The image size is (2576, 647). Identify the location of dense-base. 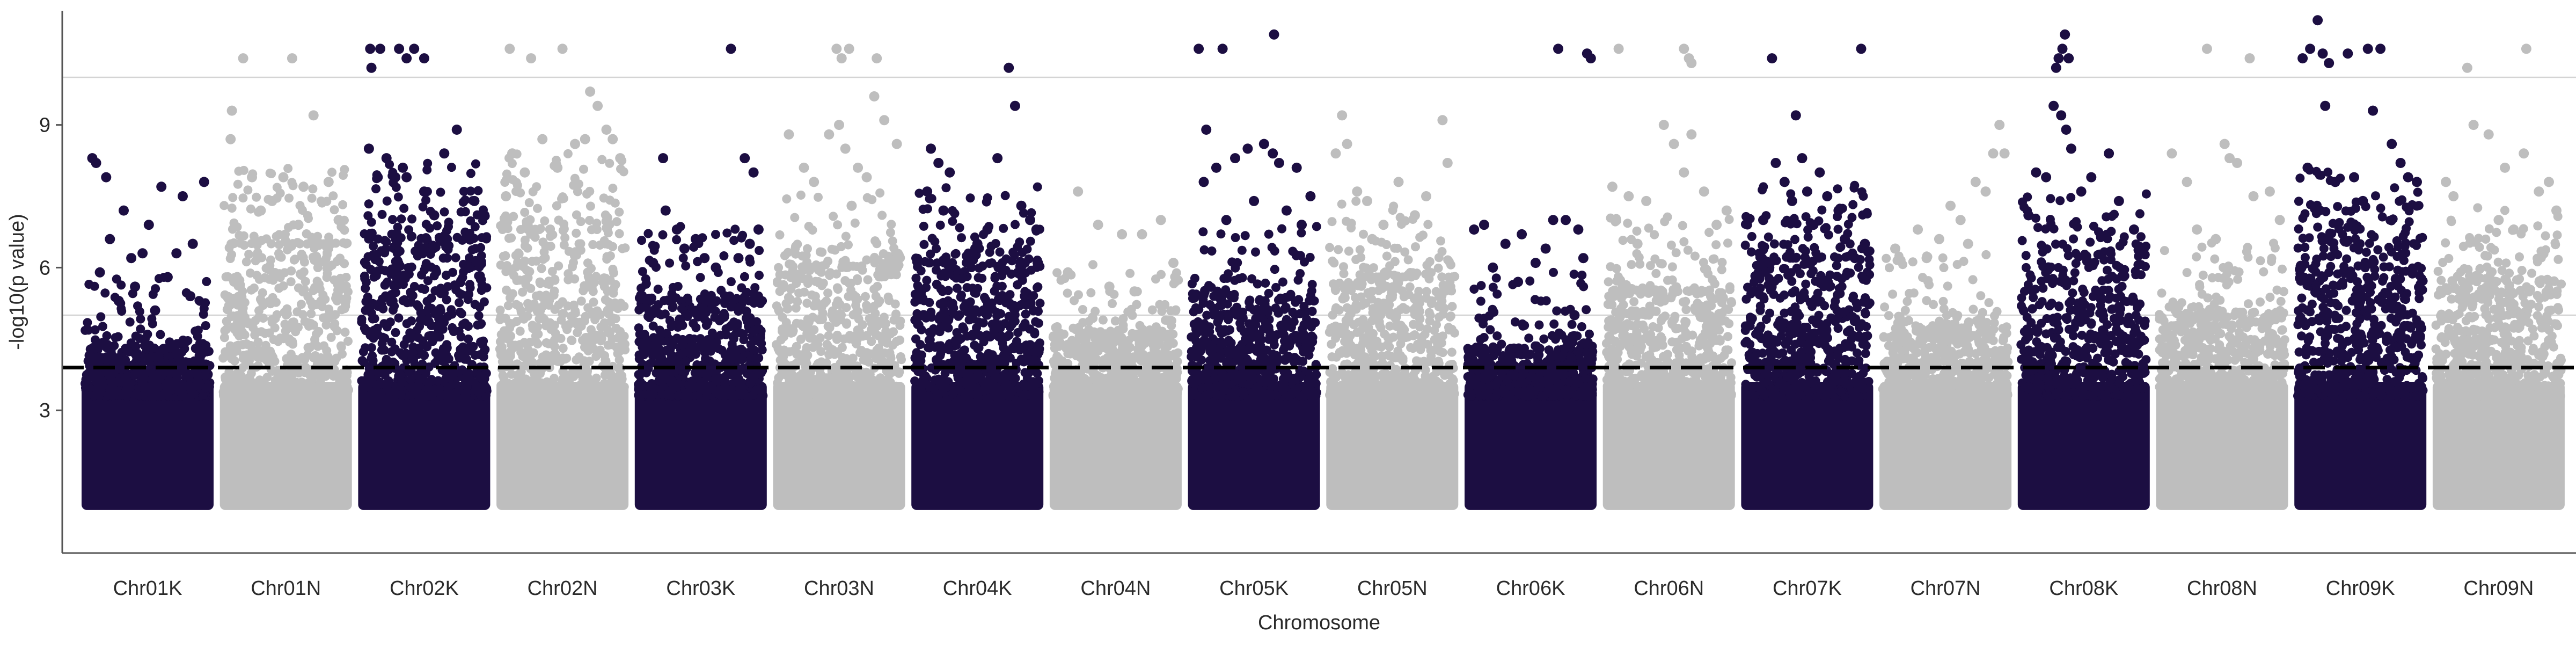
(424, 446).